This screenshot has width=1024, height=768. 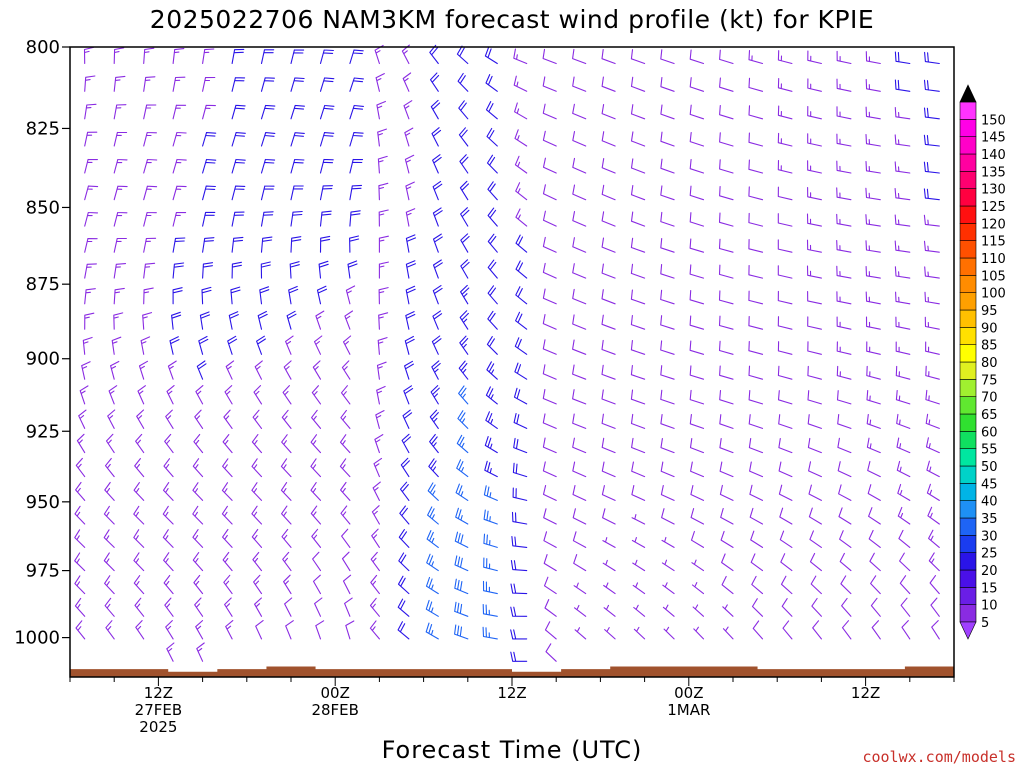 What do you see at coordinates (989, 450) in the screenshot?
I see `colorbar-label: 55` at bounding box center [989, 450].